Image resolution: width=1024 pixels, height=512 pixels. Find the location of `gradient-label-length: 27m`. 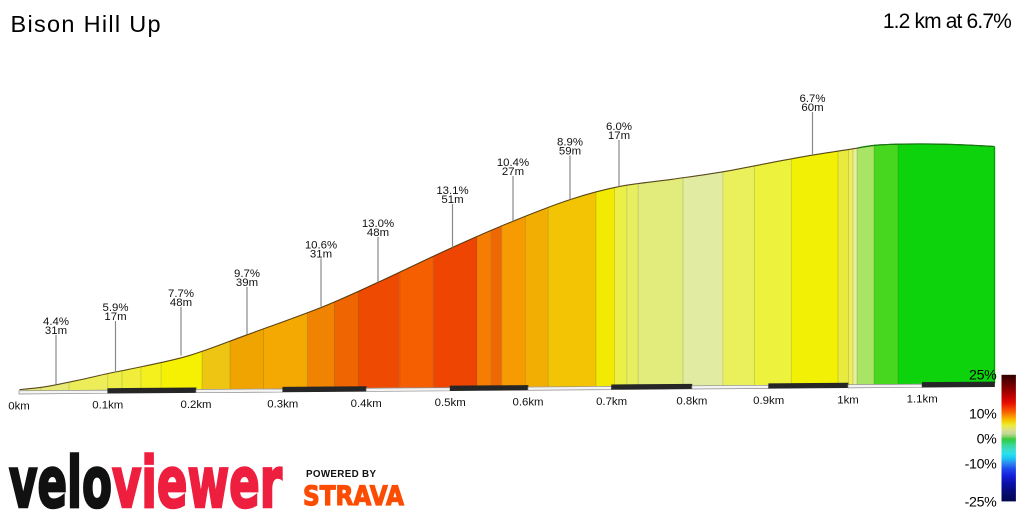

gradient-label-length: 27m is located at coordinates (513, 172).